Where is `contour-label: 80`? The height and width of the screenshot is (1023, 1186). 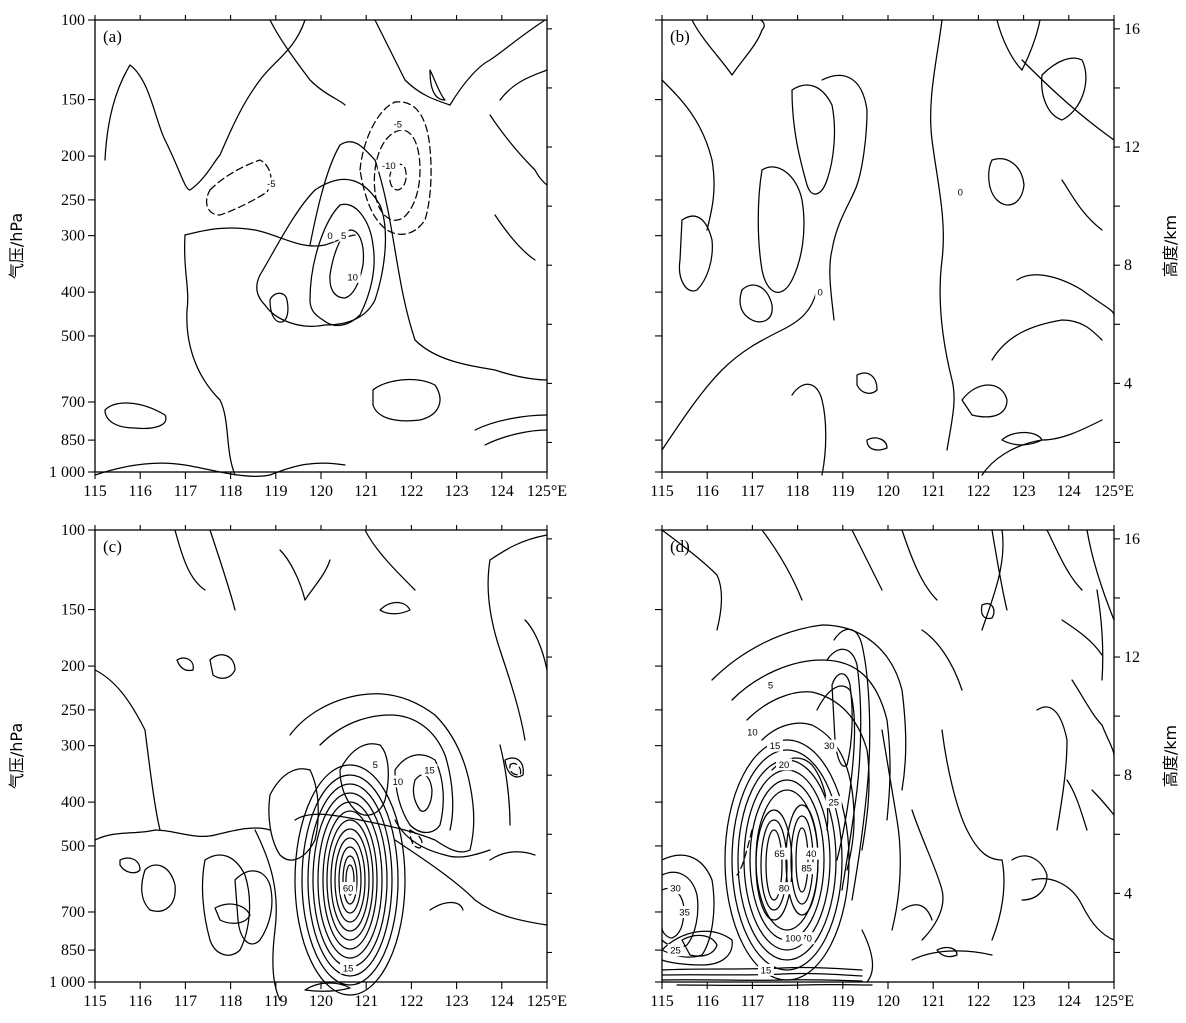
contour-label: 80 is located at coordinates (784, 889).